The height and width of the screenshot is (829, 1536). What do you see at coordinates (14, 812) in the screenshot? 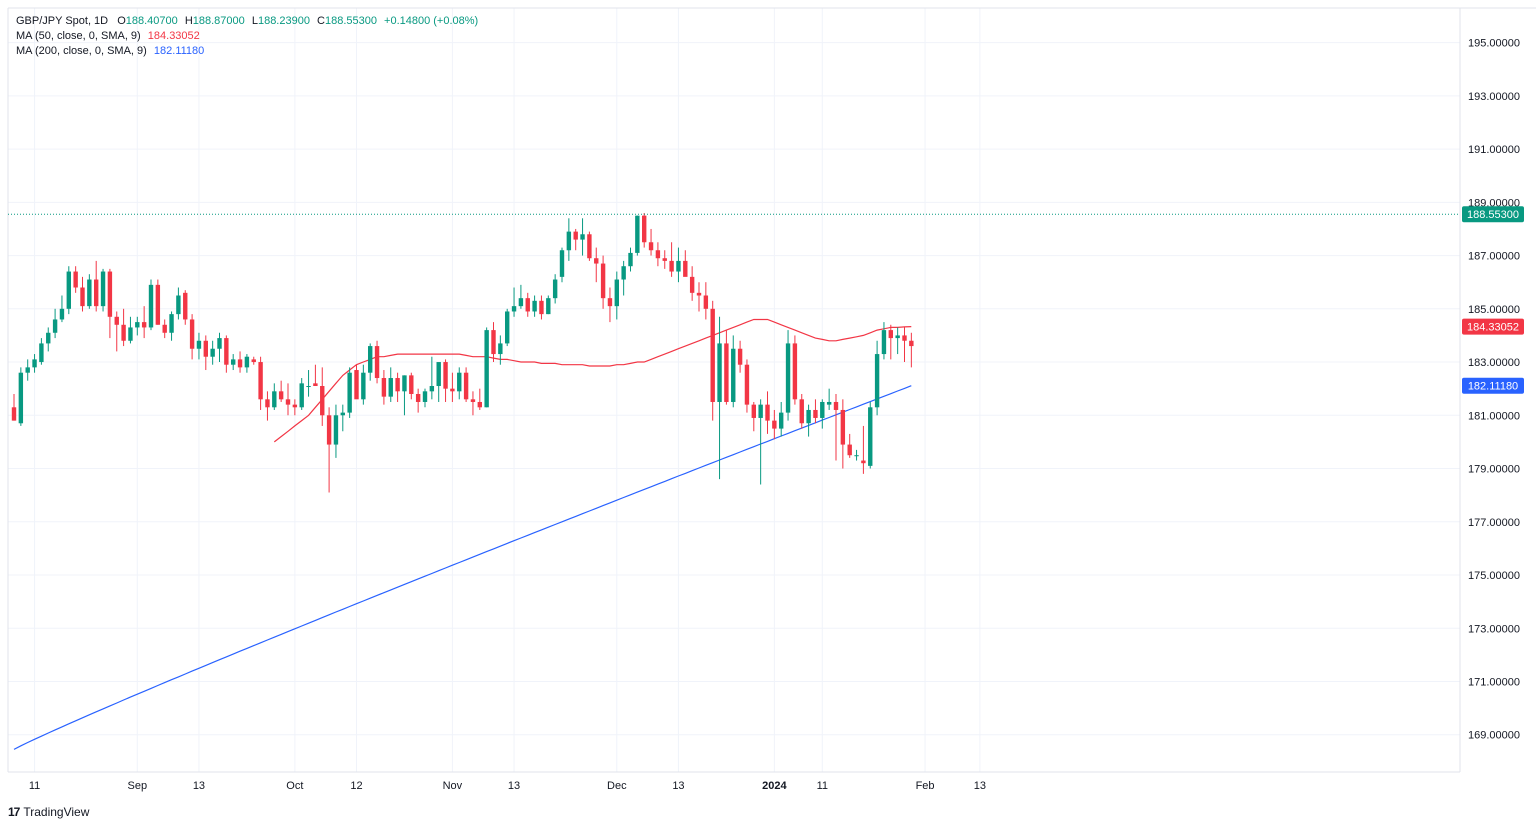
I see `tradingview-logo-mark: 17` at bounding box center [14, 812].